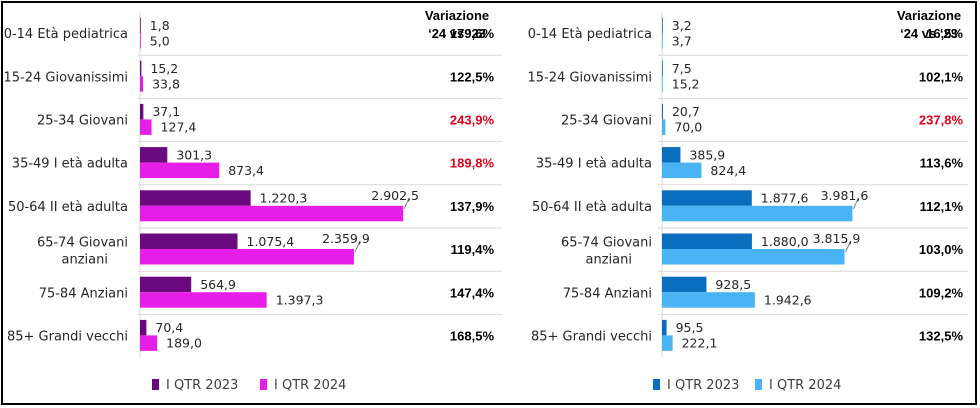 The height and width of the screenshot is (408, 980). Describe the element at coordinates (728, 170) in the screenshot. I see `data-label: 824,4` at that location.